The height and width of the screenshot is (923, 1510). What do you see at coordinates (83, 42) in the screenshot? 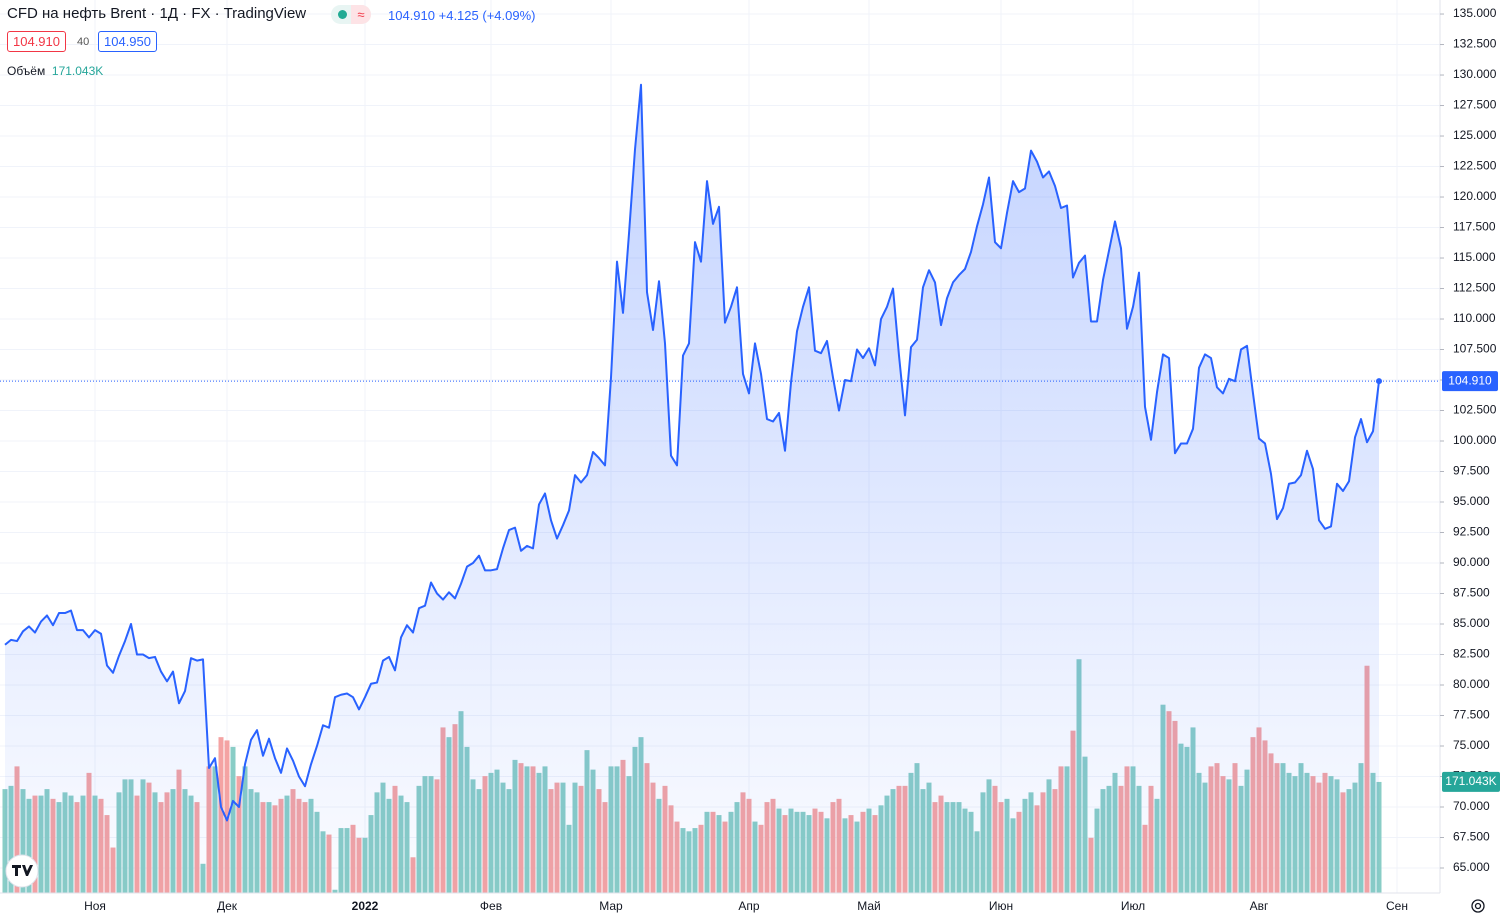
I see `spread: 40` at bounding box center [83, 42].